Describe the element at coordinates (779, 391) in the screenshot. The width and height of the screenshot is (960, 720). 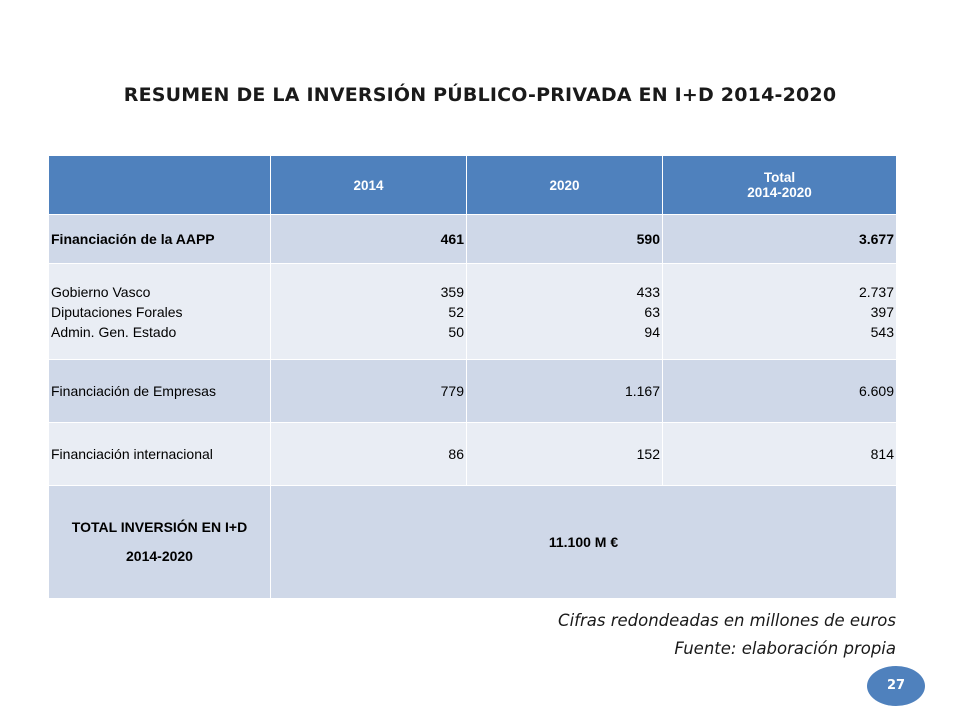
I see `value-total: 6.609` at that location.